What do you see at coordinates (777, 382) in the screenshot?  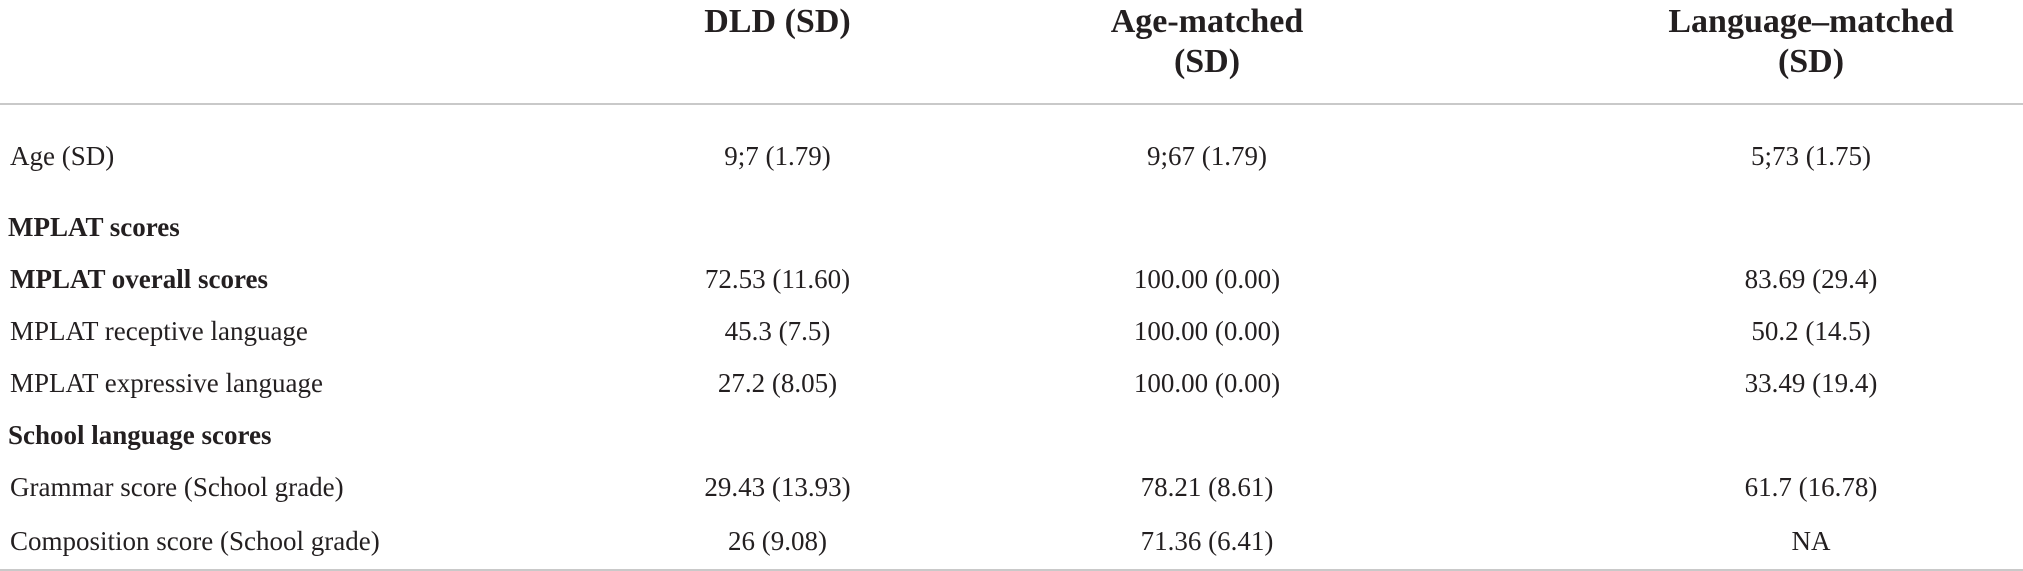 I see `cell-dld-value: 27.2 (8.05)` at bounding box center [777, 382].